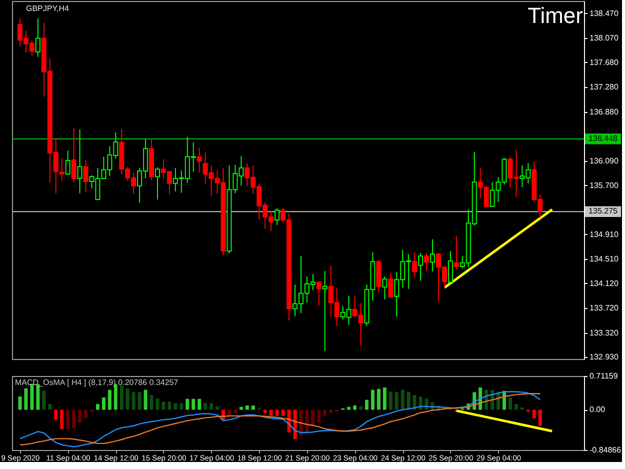 The height and width of the screenshot is (469, 625). I want to click on y-tick-label: 134.120, so click(604, 283).